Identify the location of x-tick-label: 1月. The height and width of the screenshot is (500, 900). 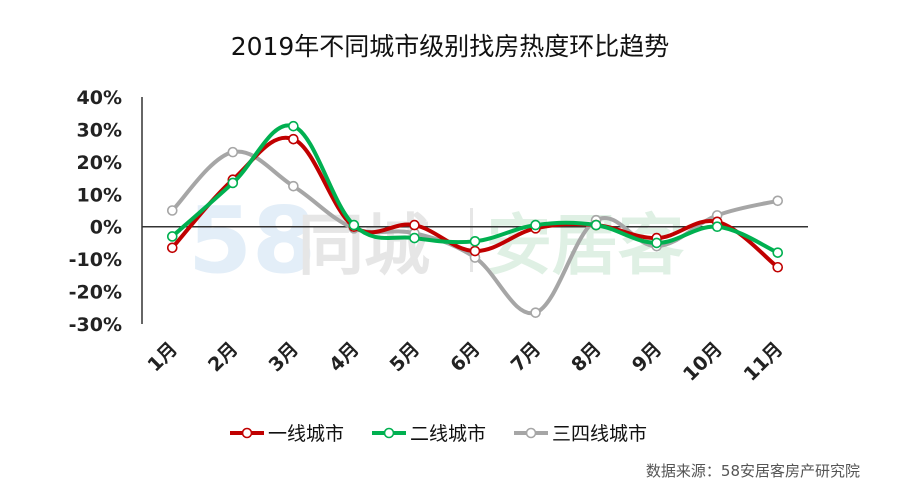
(162, 357).